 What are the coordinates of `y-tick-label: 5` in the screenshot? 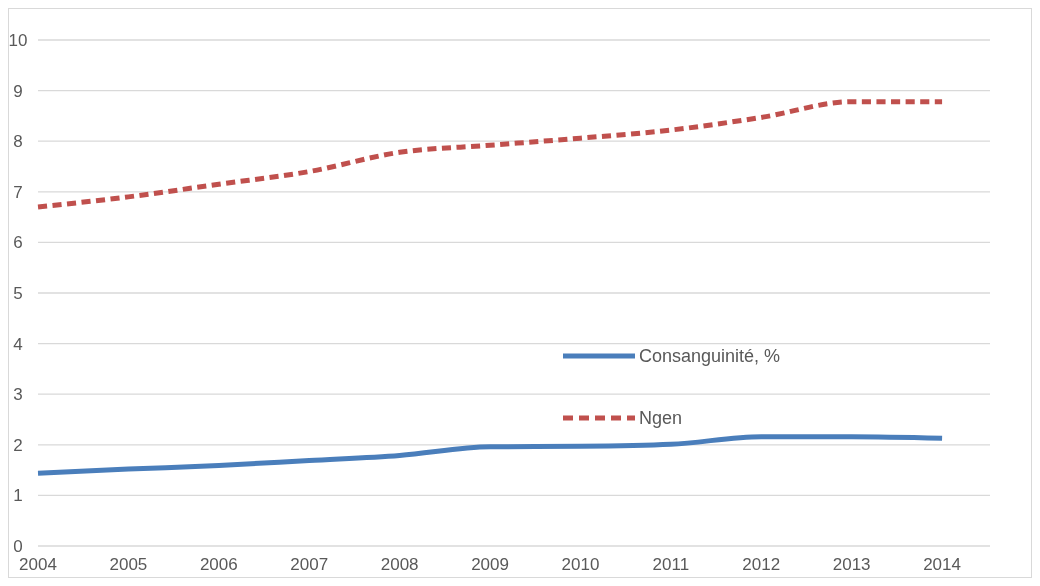 It's located at (18, 293).